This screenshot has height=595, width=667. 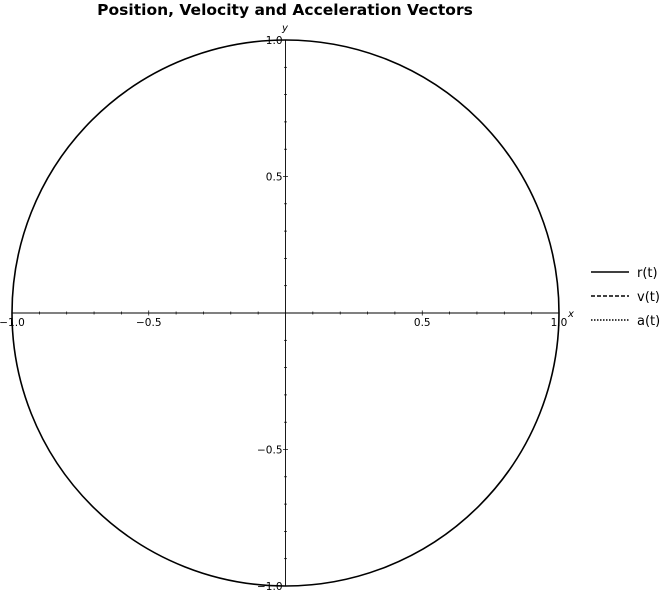 I want to click on y-tick-label: −1.0, so click(x=270, y=587).